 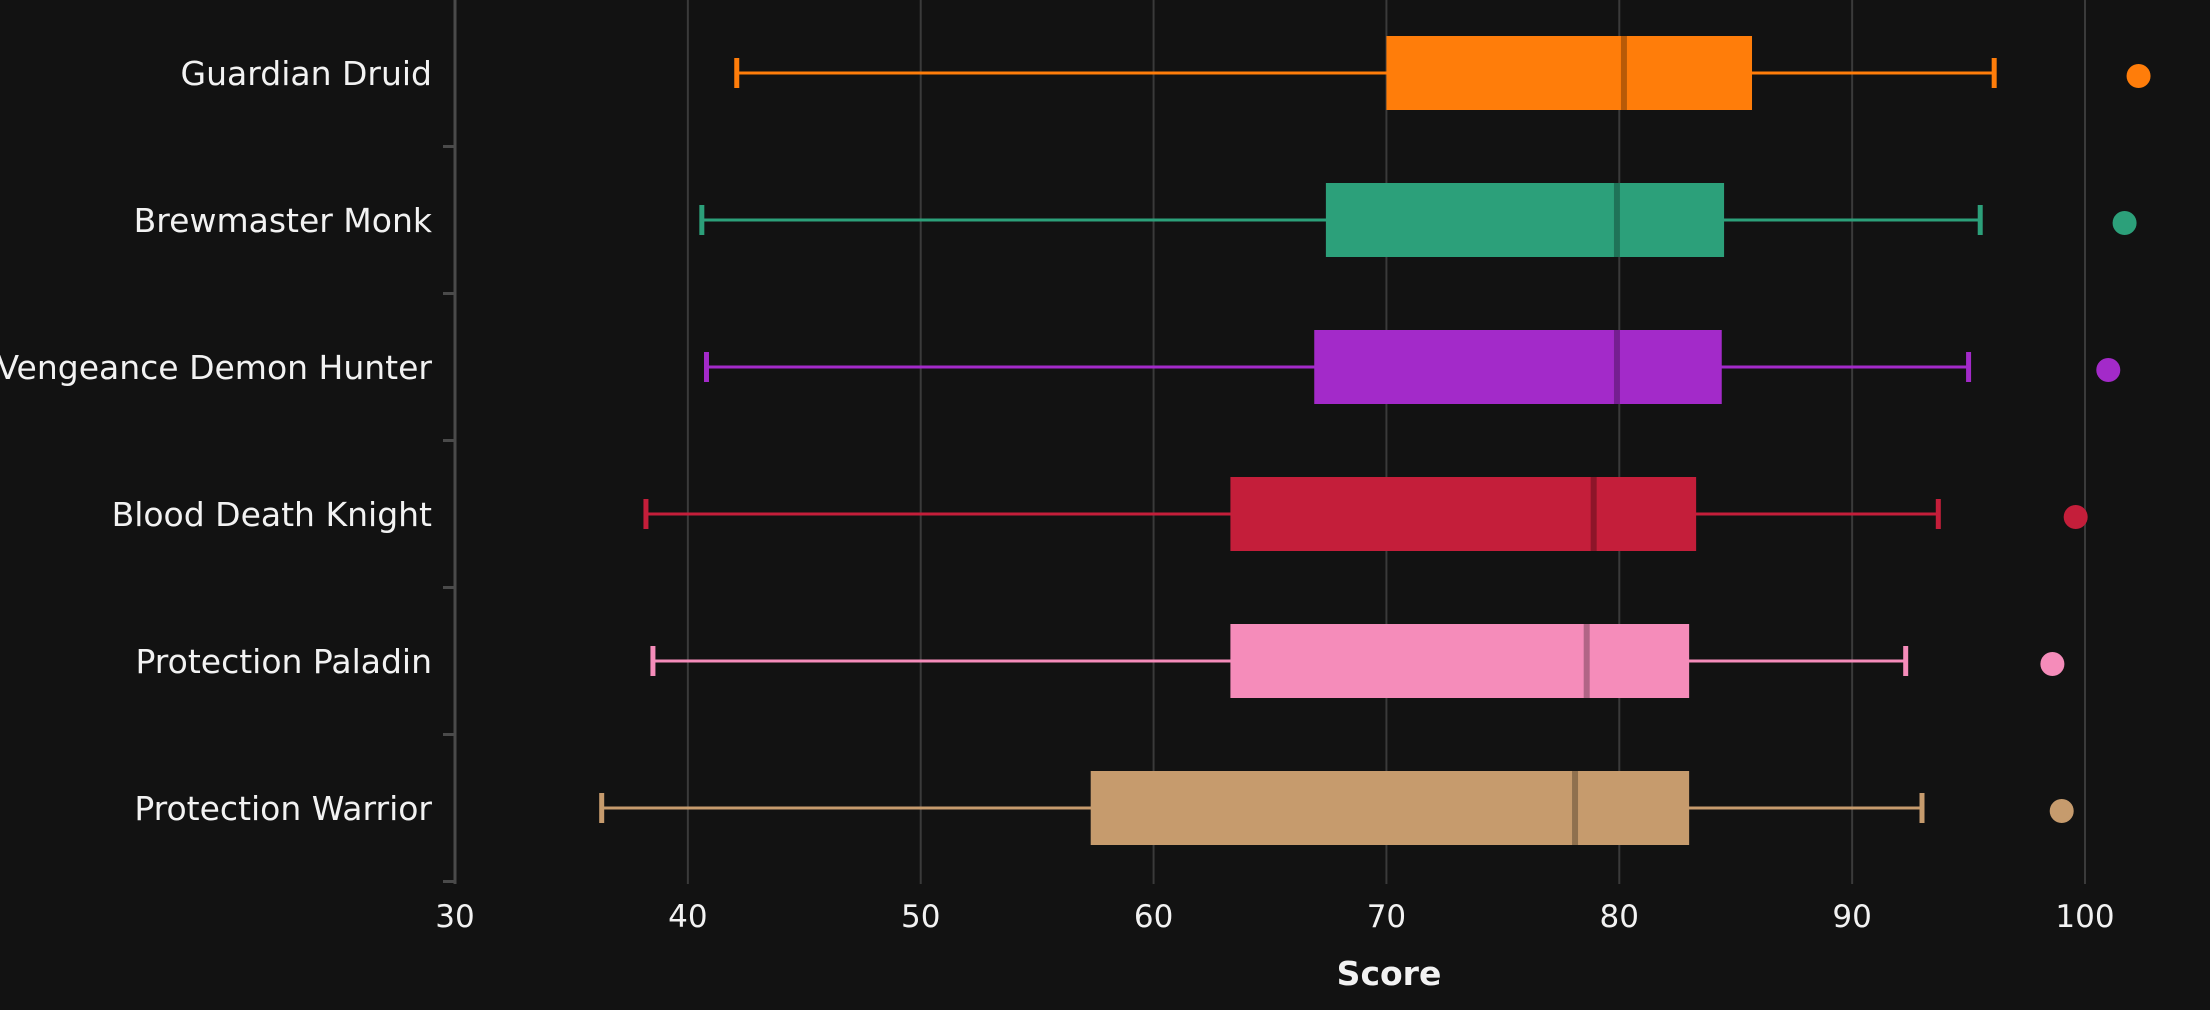 What do you see at coordinates (1389, 973) in the screenshot?
I see `x-axis-title: Score` at bounding box center [1389, 973].